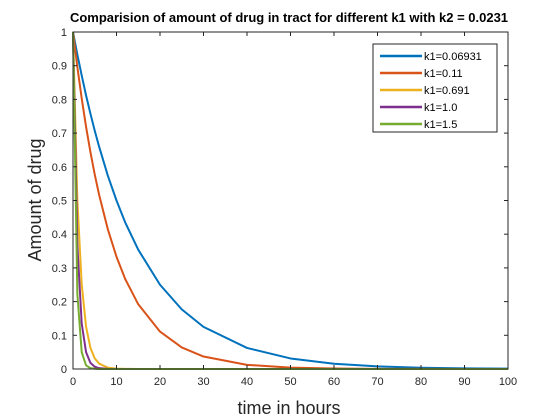 This screenshot has width=560, height=420. What do you see at coordinates (440, 108) in the screenshot?
I see `legend-label-4: k1=1.0` at bounding box center [440, 108].